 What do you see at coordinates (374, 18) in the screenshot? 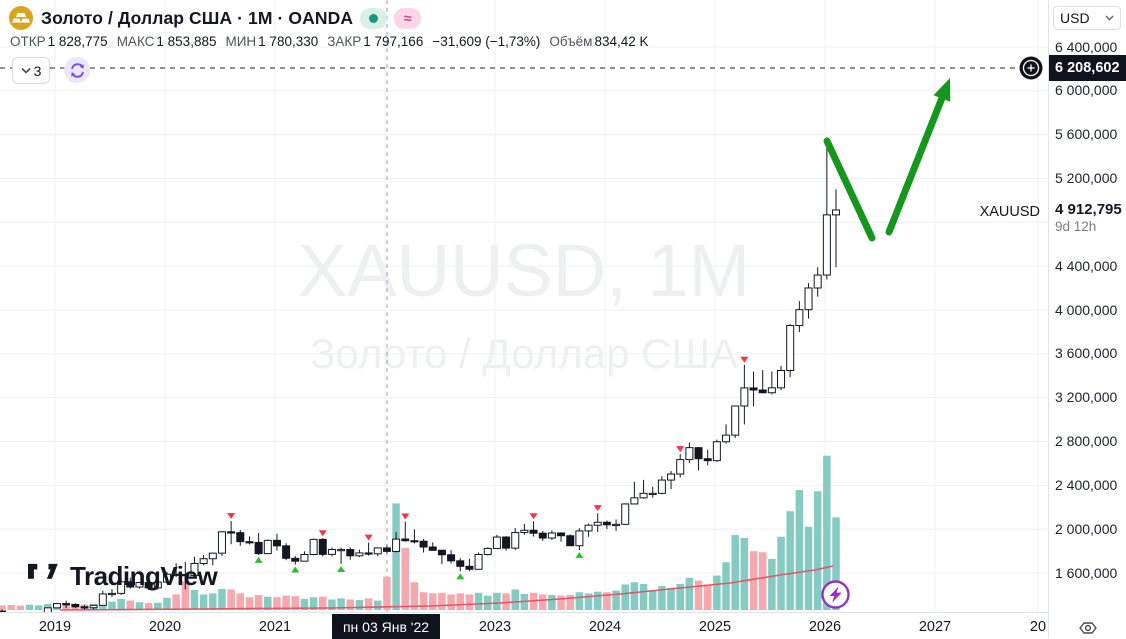
I see `market-status-badge` at bounding box center [374, 18].